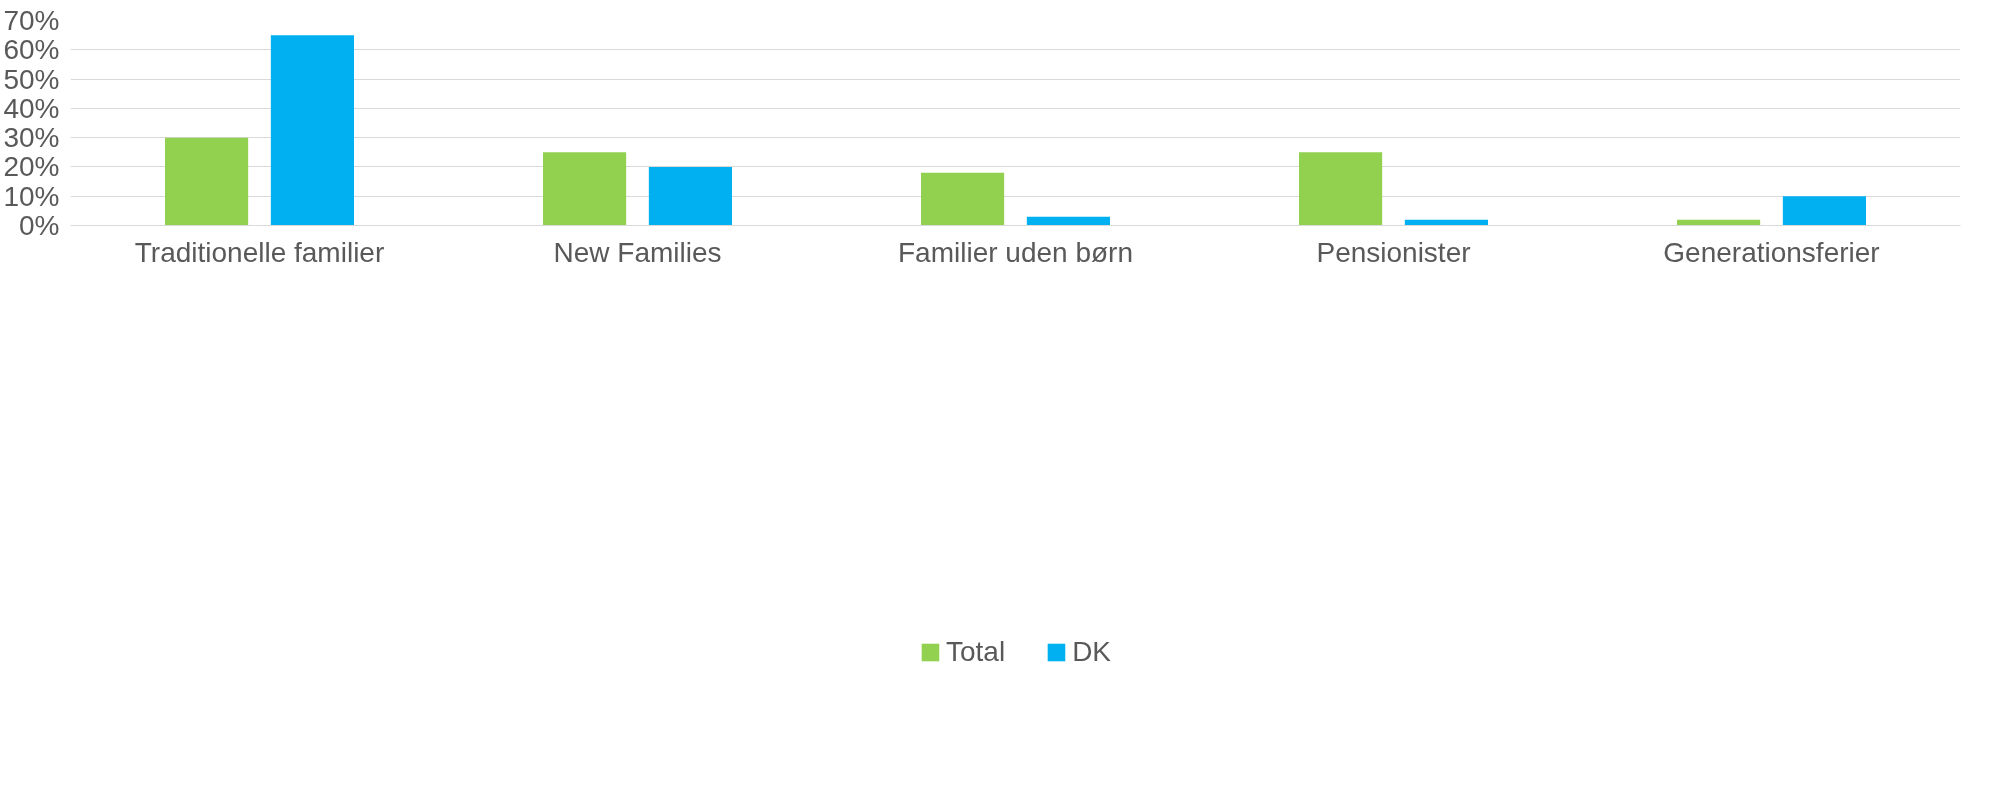 The image size is (1991, 796). I want to click on legend-label: Total, so click(975, 652).